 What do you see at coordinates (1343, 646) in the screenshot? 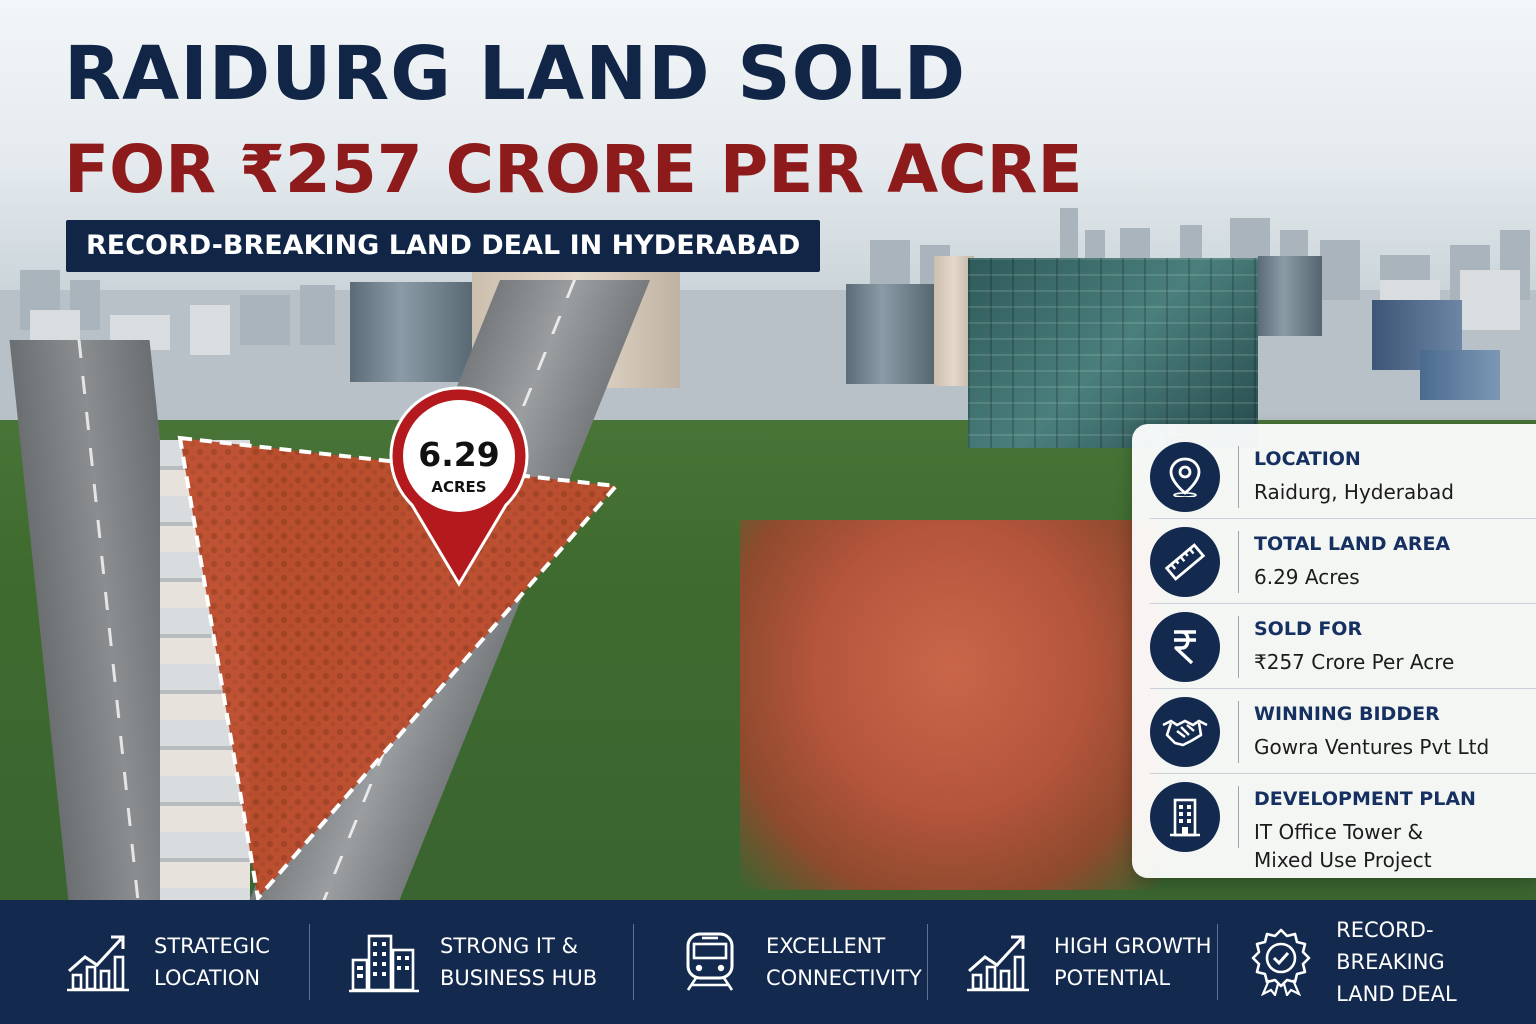
I see `info-row-sold-for: SOLD FOR ₹257 Crore Per Acre` at bounding box center [1343, 646].